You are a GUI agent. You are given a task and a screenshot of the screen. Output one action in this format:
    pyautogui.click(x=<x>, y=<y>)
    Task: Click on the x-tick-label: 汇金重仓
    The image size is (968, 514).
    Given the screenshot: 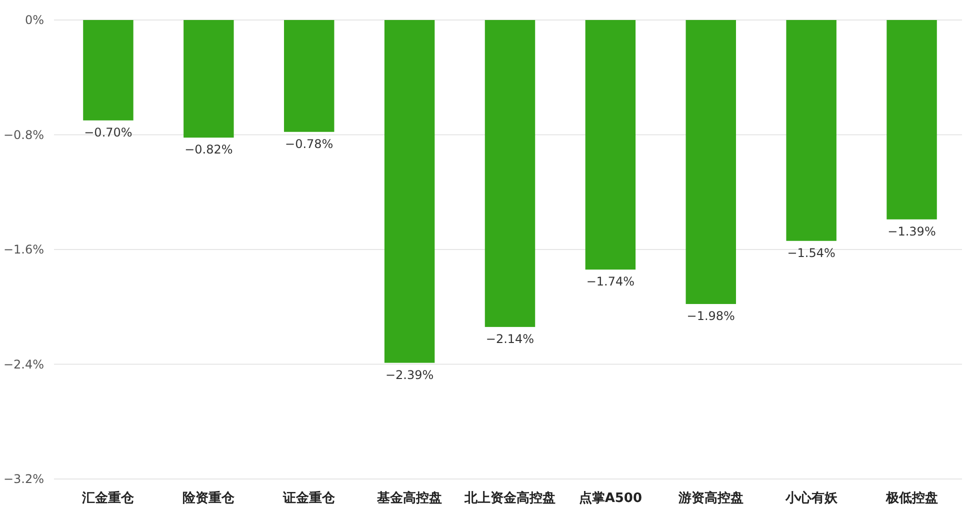 What is the action you would take?
    pyautogui.click(x=108, y=498)
    